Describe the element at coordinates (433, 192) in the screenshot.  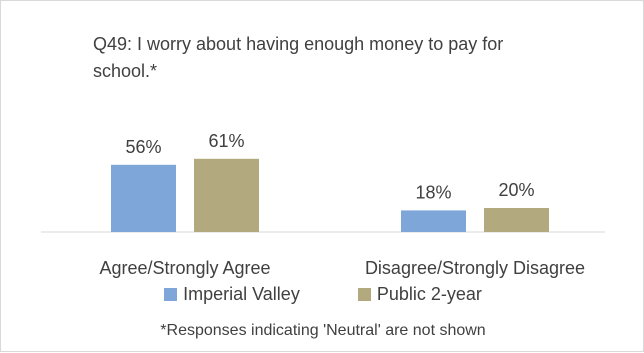
I see `data-label-imperial-valley-disagree-strongly-disagree: 18%` at that location.